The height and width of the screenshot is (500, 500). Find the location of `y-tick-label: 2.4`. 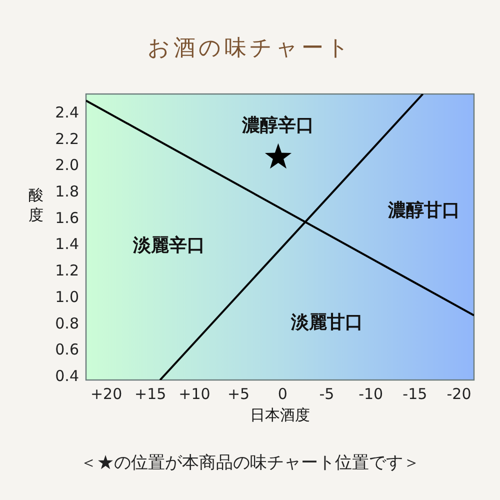

y-tick-label: 2.4 is located at coordinates (67, 112).